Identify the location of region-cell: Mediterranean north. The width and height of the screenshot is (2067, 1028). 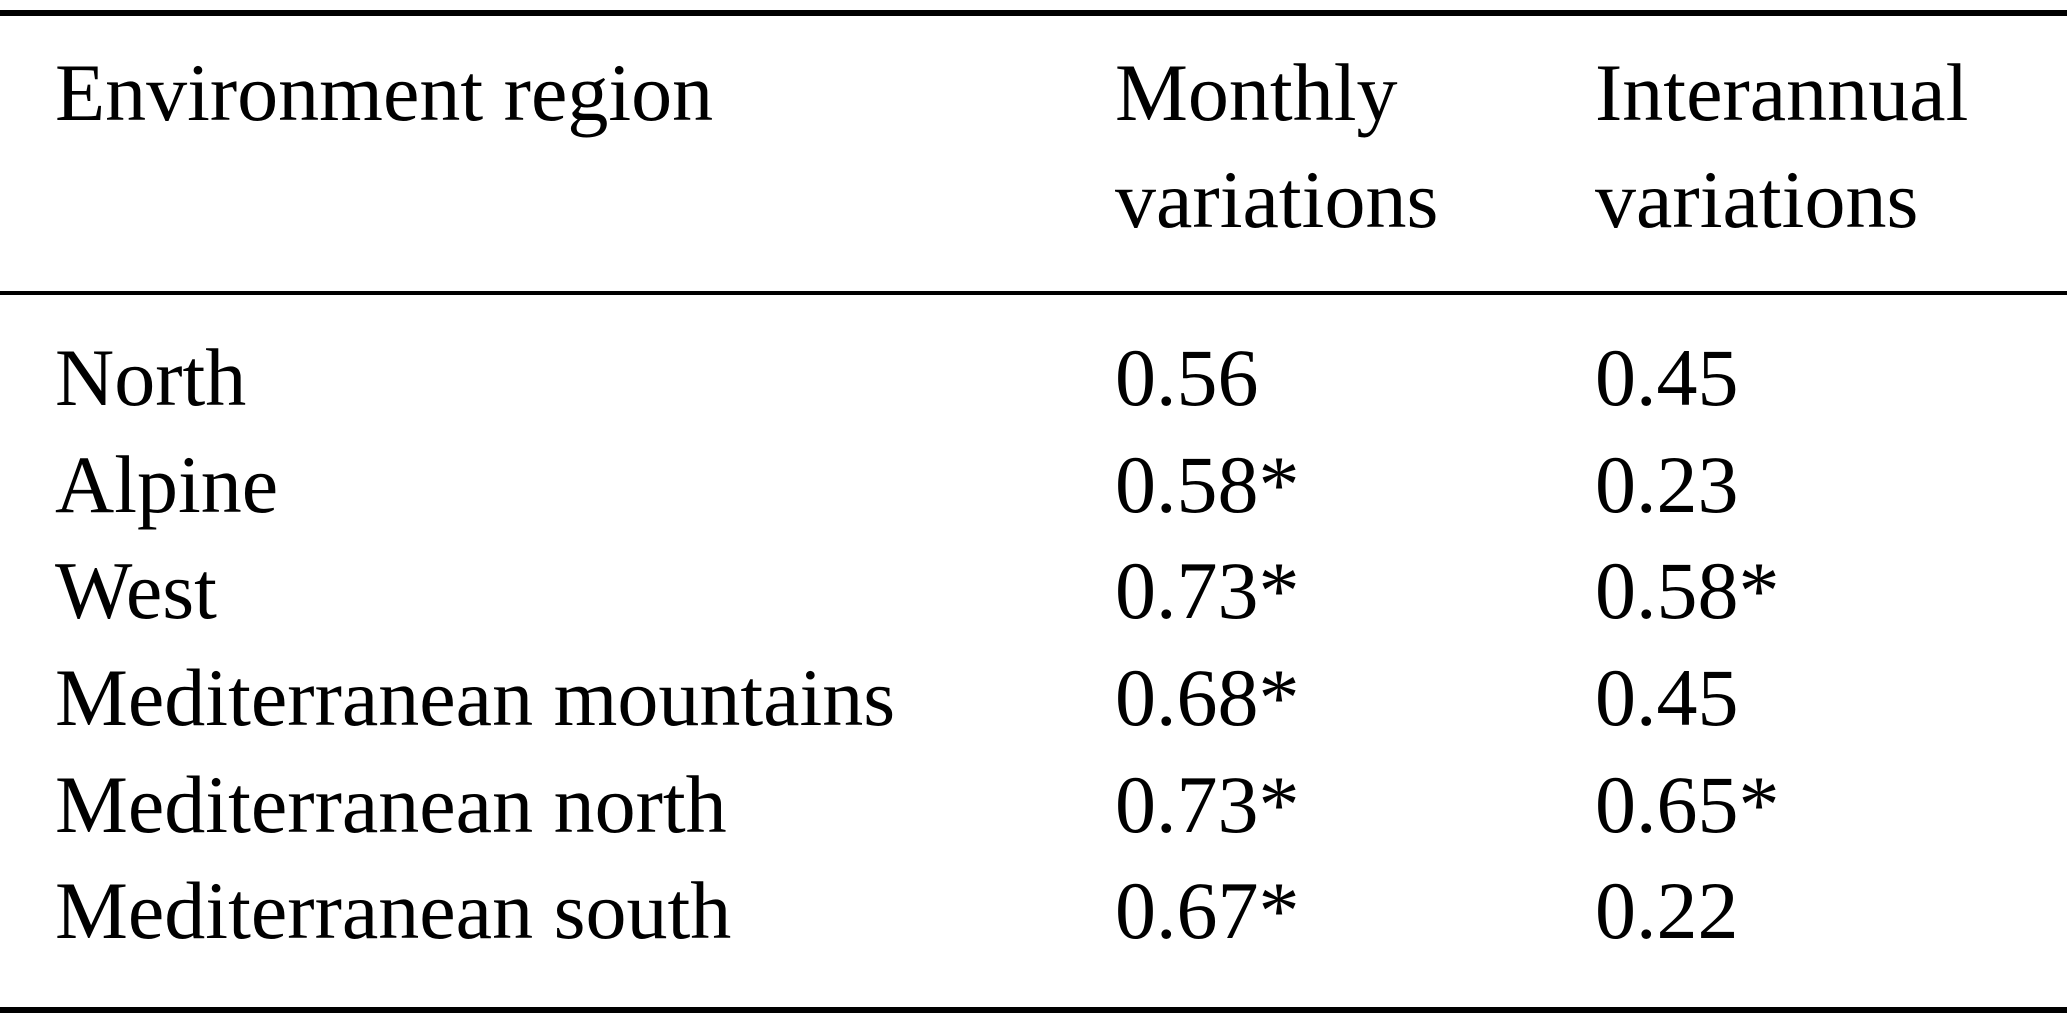
(391, 804).